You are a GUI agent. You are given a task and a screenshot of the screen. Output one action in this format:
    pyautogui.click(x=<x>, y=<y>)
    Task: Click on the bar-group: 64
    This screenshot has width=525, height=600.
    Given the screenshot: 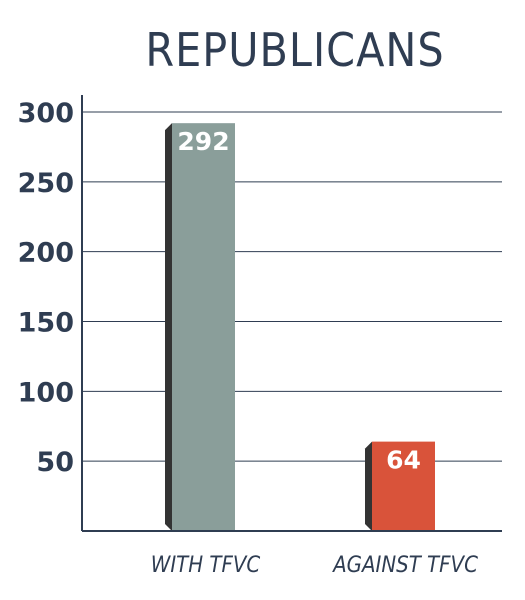 What is the action you would take?
    pyautogui.click(x=400, y=486)
    